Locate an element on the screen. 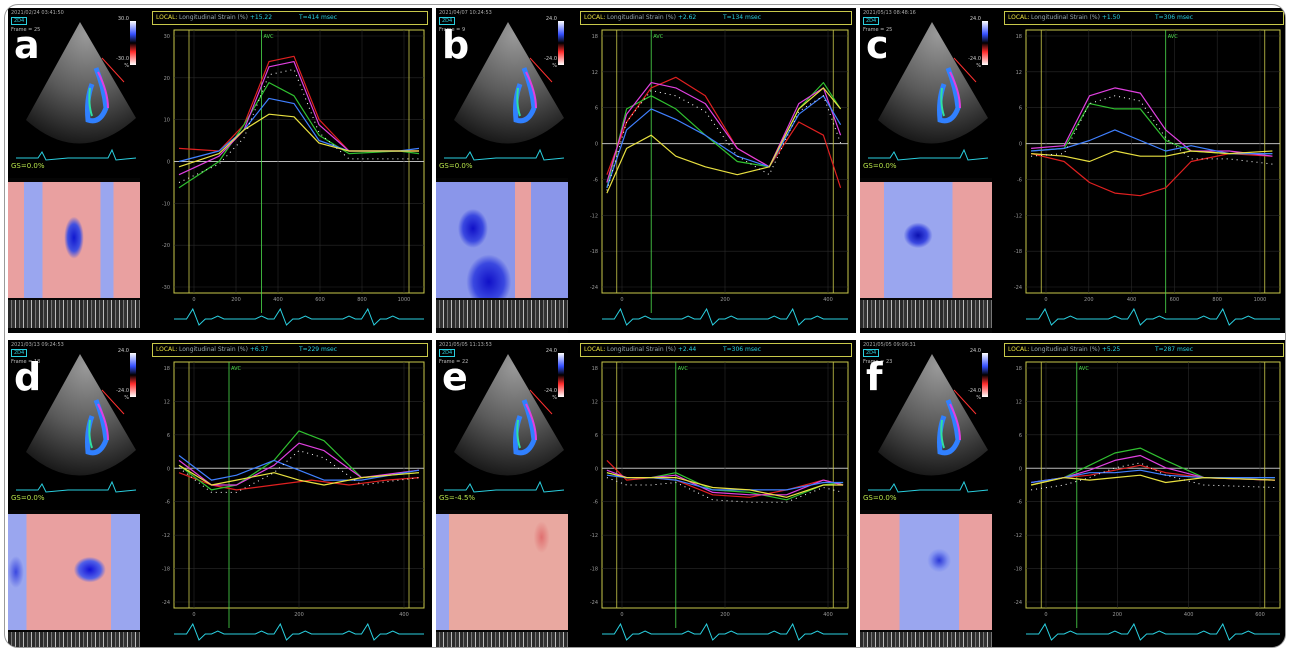 The image size is (1290, 650). strain-title: Longitudinal Strain (%) +2.62 is located at coordinates (651, 17).